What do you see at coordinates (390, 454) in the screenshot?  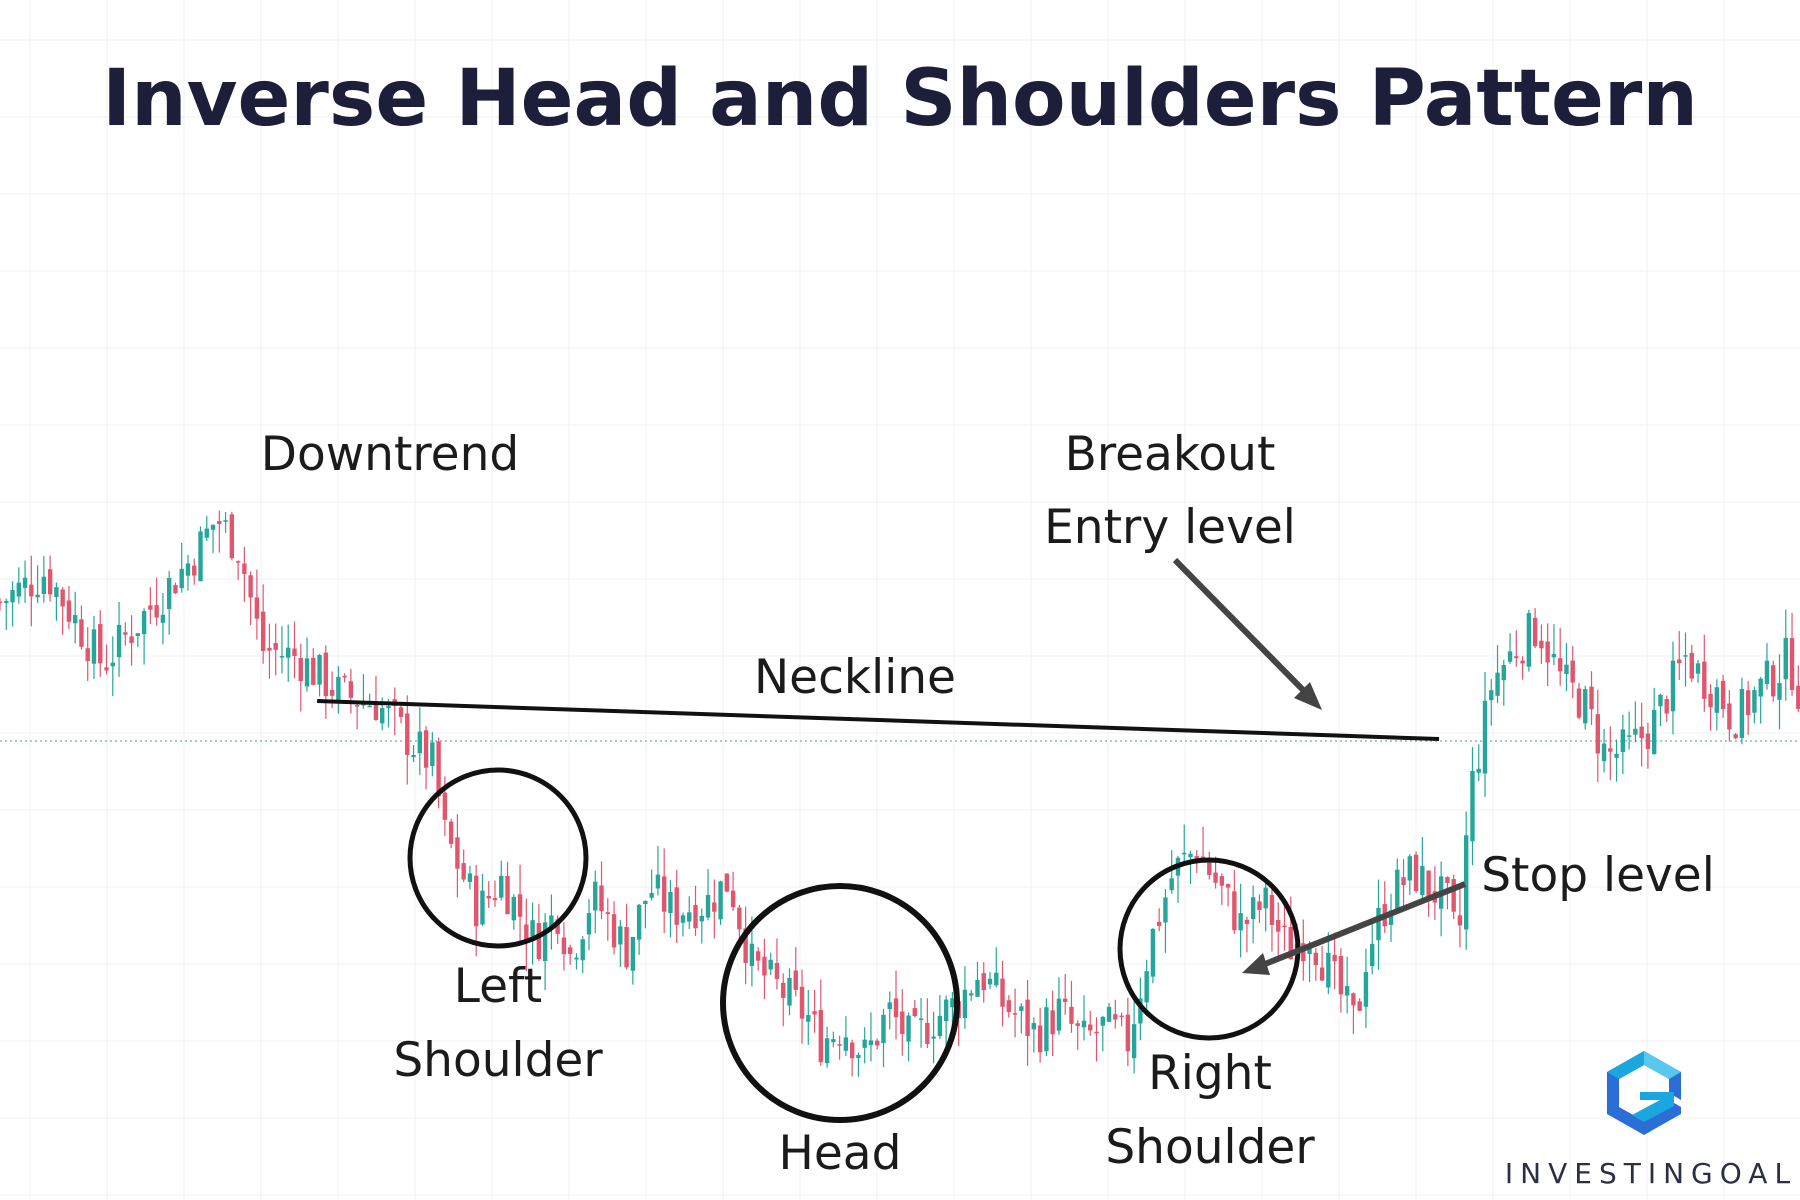 I see `downtrend-label: Downtrend` at bounding box center [390, 454].